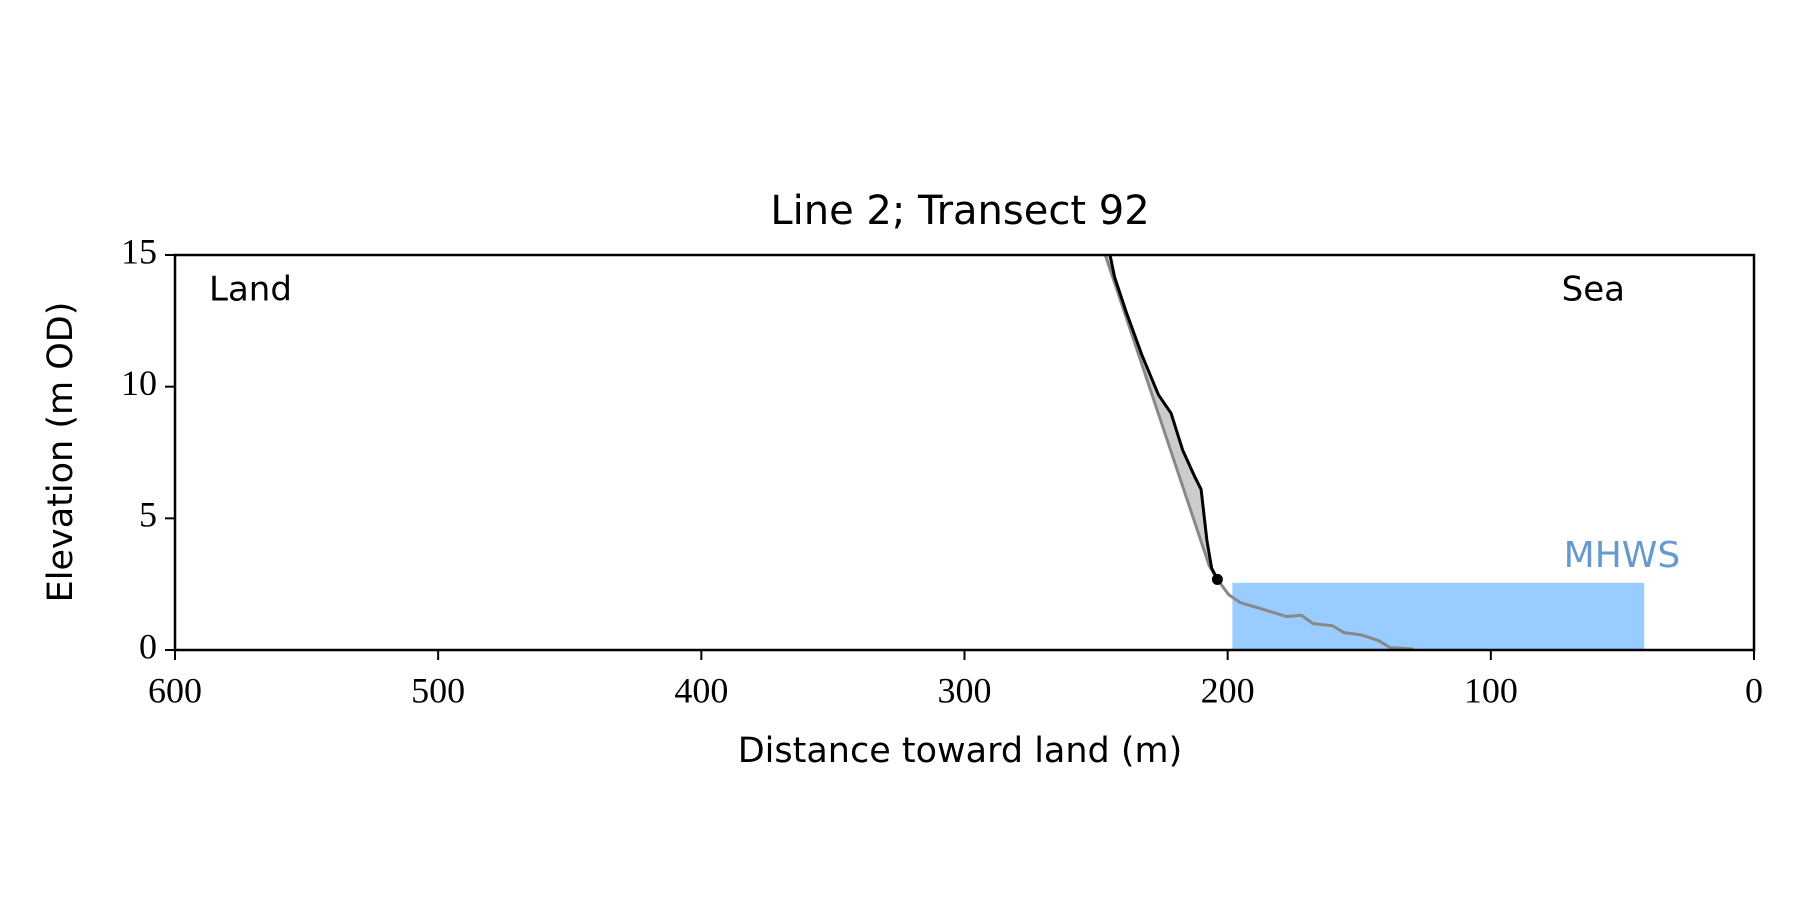  Describe the element at coordinates (1622, 555) in the screenshot. I see `mhws-label: MHWS` at that location.